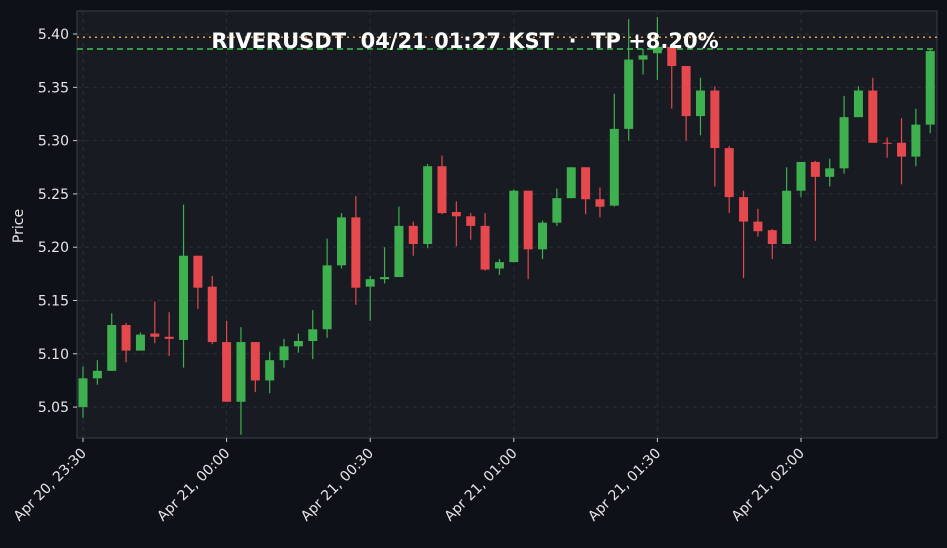  I want to click on y-tick-label: 5.40, so click(53, 35).